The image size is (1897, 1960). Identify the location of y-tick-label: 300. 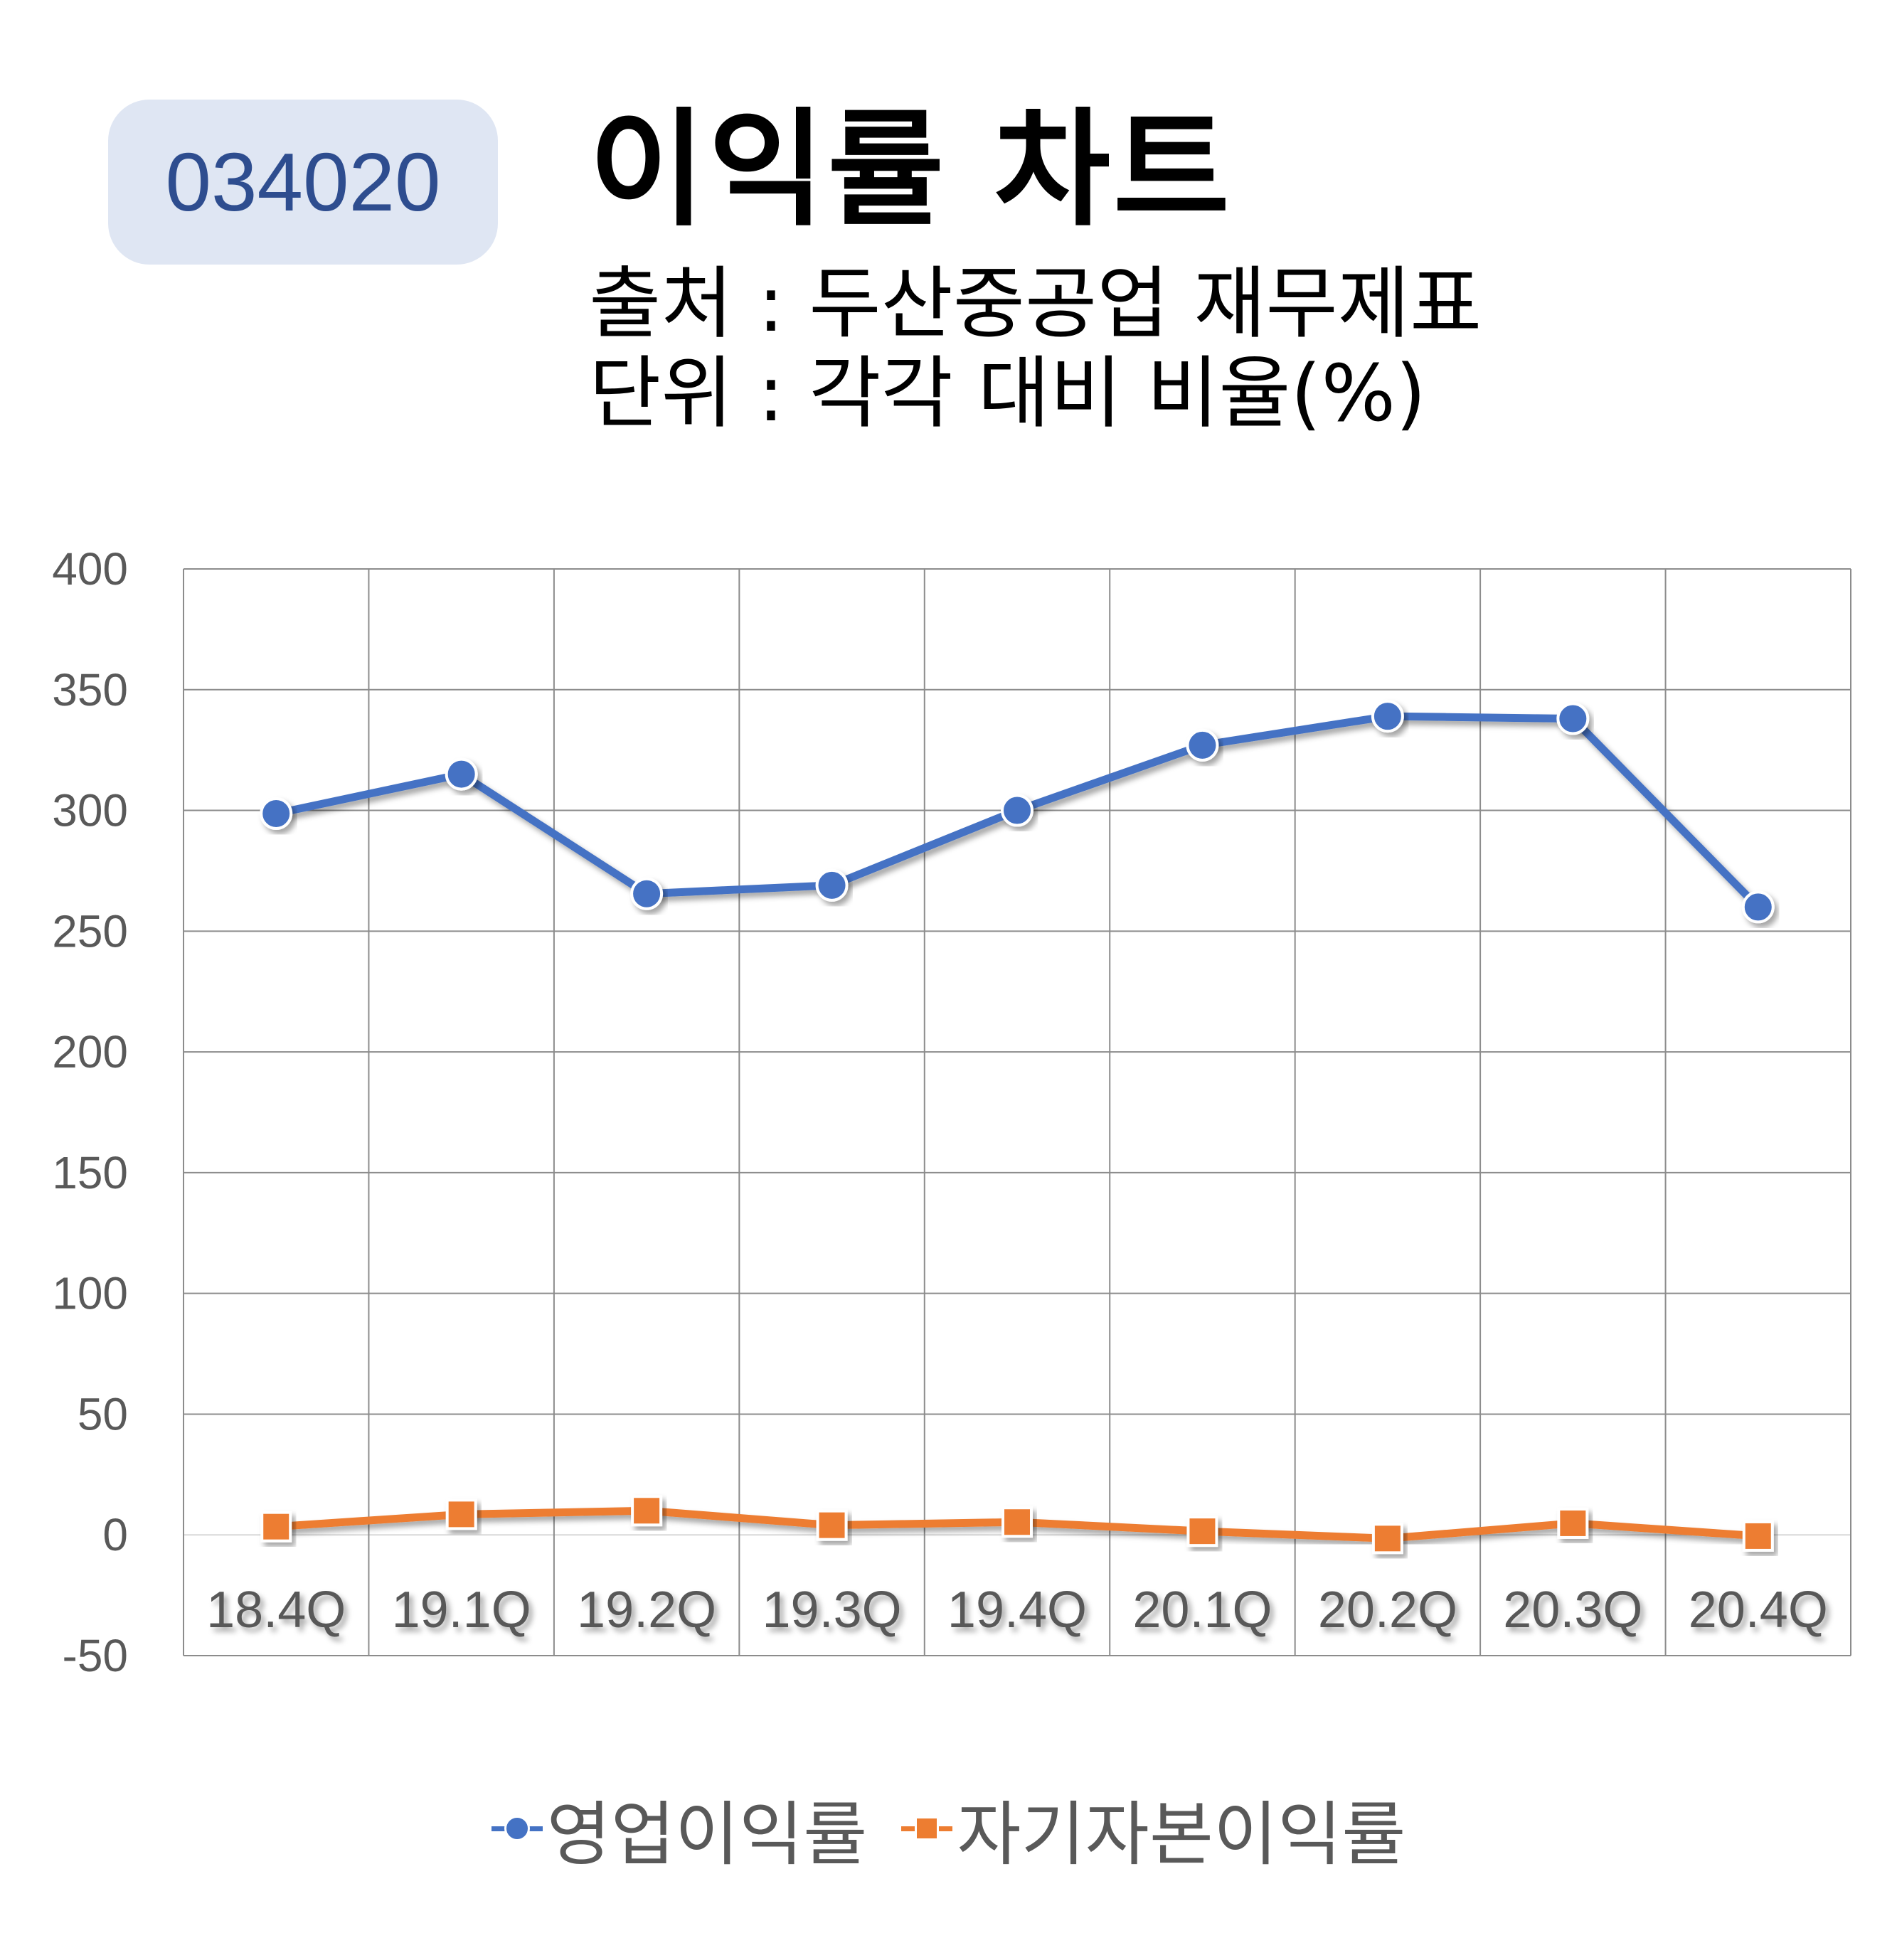
(90, 810).